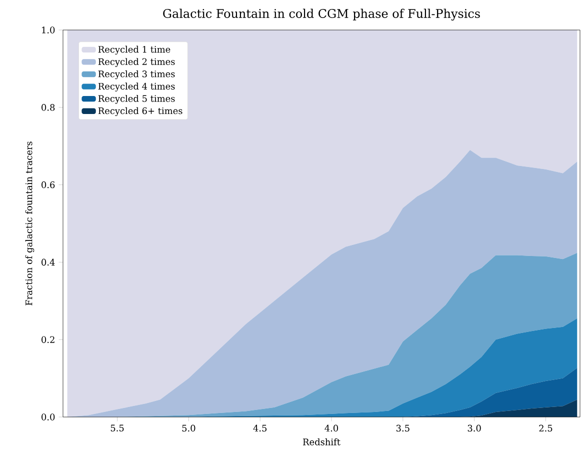 The image size is (582, 462). I want to click on y-tick-label: 0.0, so click(48, 417).